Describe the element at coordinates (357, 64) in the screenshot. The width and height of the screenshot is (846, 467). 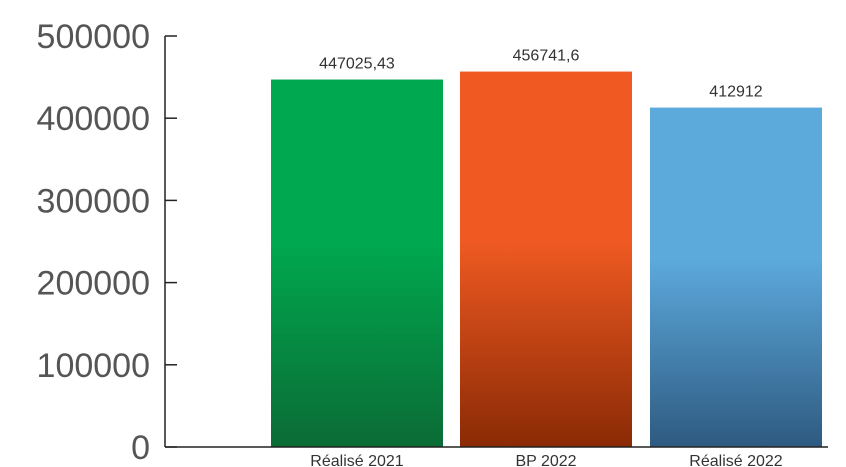
I see `data-label-0: 447025,43` at that location.